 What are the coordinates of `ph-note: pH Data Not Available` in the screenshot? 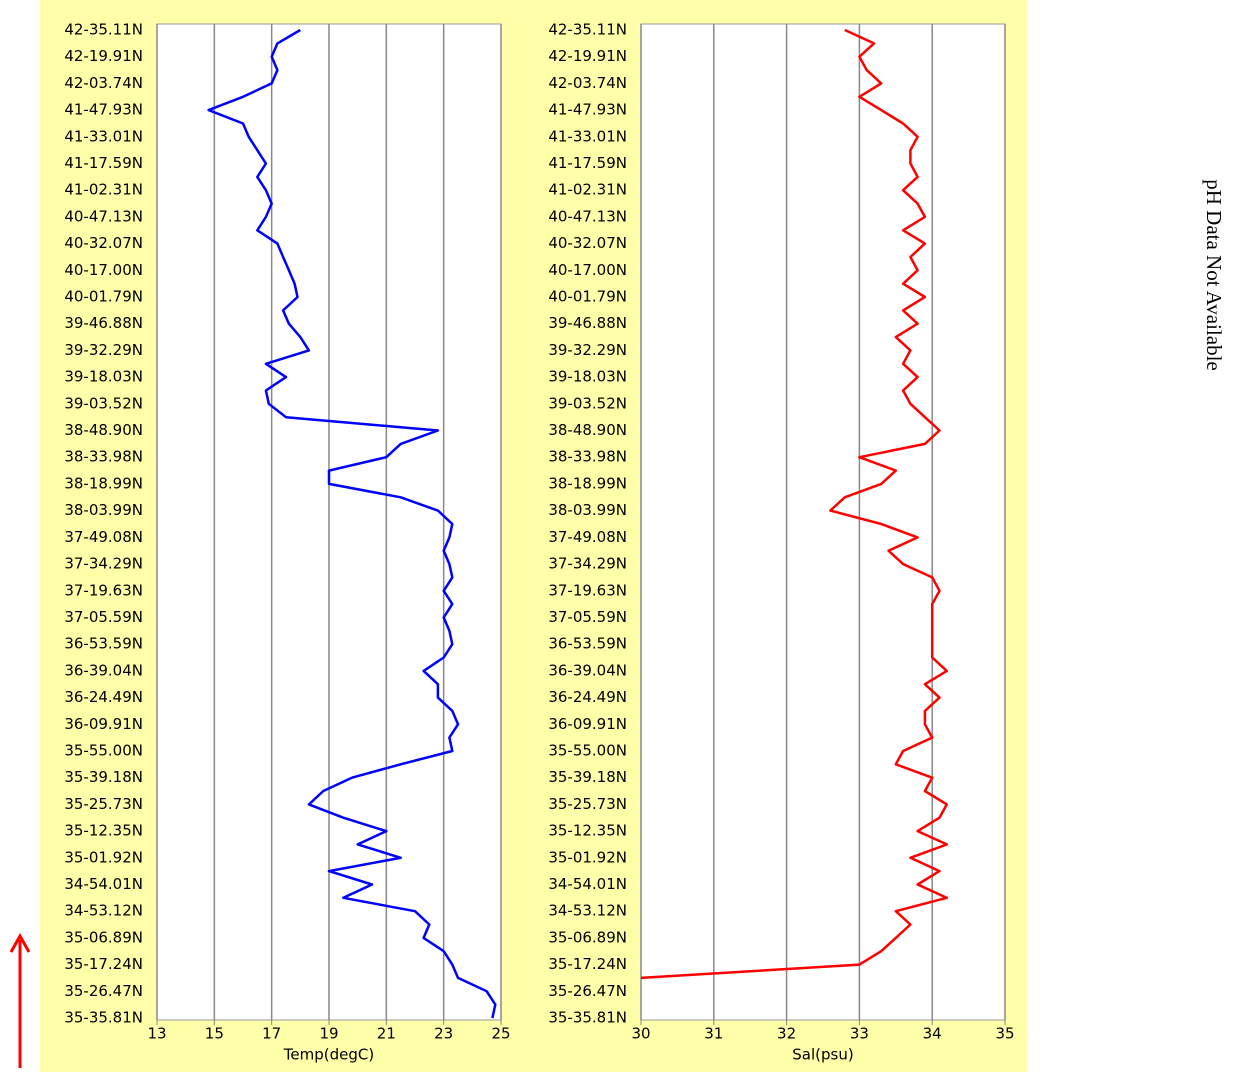 It's located at (1214, 274).